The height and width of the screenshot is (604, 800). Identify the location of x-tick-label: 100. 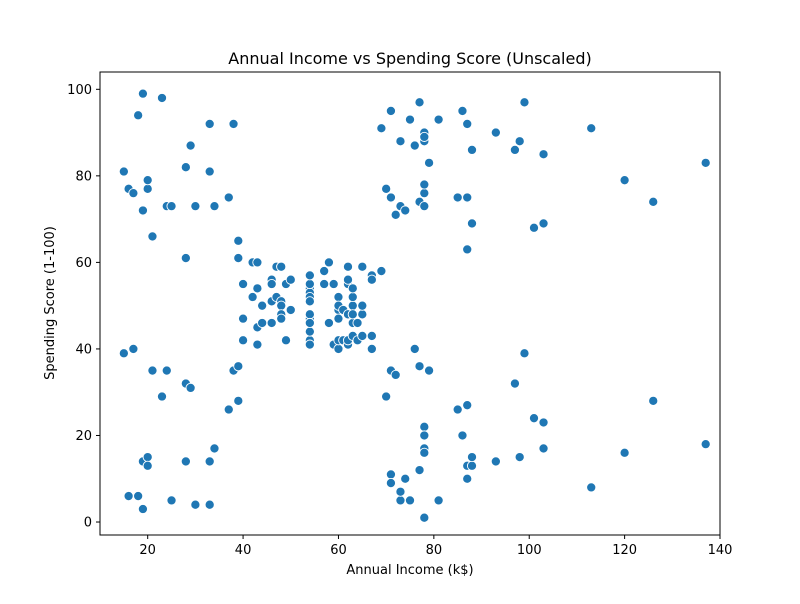
(529, 550).